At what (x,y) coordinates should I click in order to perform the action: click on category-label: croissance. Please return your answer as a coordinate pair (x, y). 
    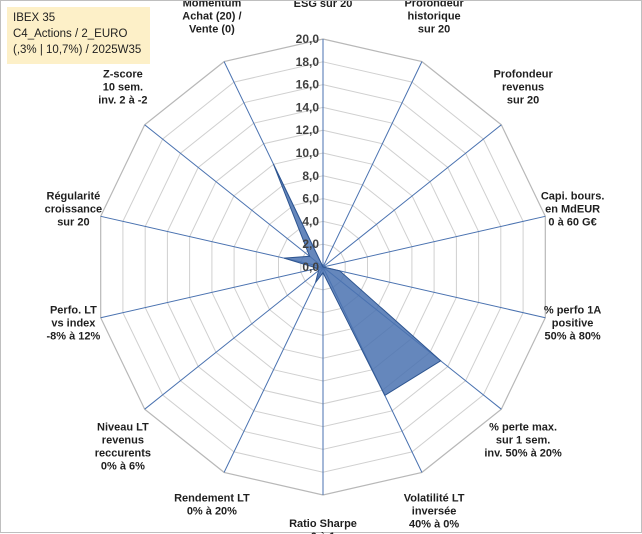
    Looking at the image, I should click on (73, 210).